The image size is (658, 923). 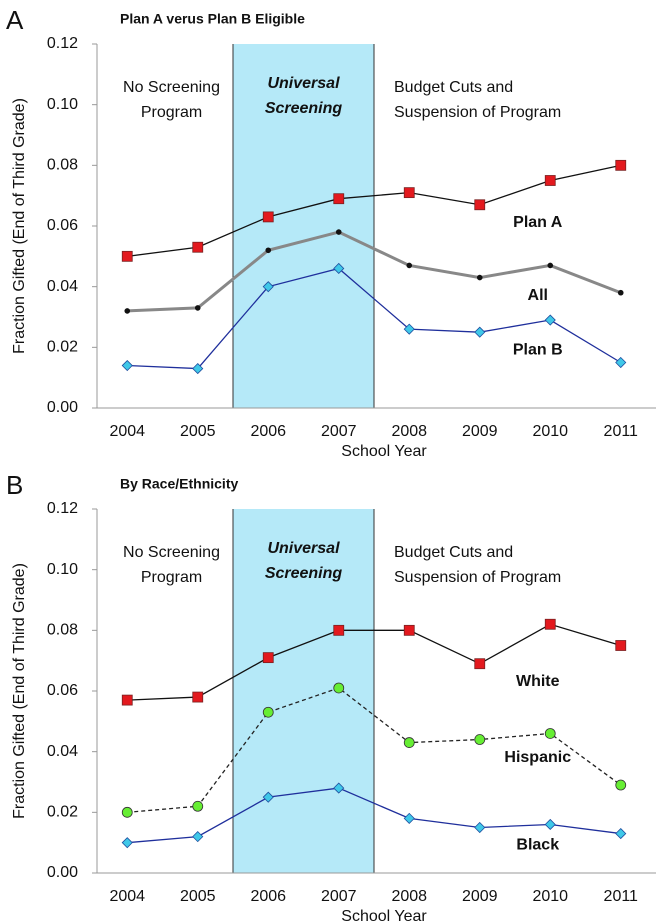 What do you see at coordinates (538, 681) in the screenshot?
I see `series-label: White` at bounding box center [538, 681].